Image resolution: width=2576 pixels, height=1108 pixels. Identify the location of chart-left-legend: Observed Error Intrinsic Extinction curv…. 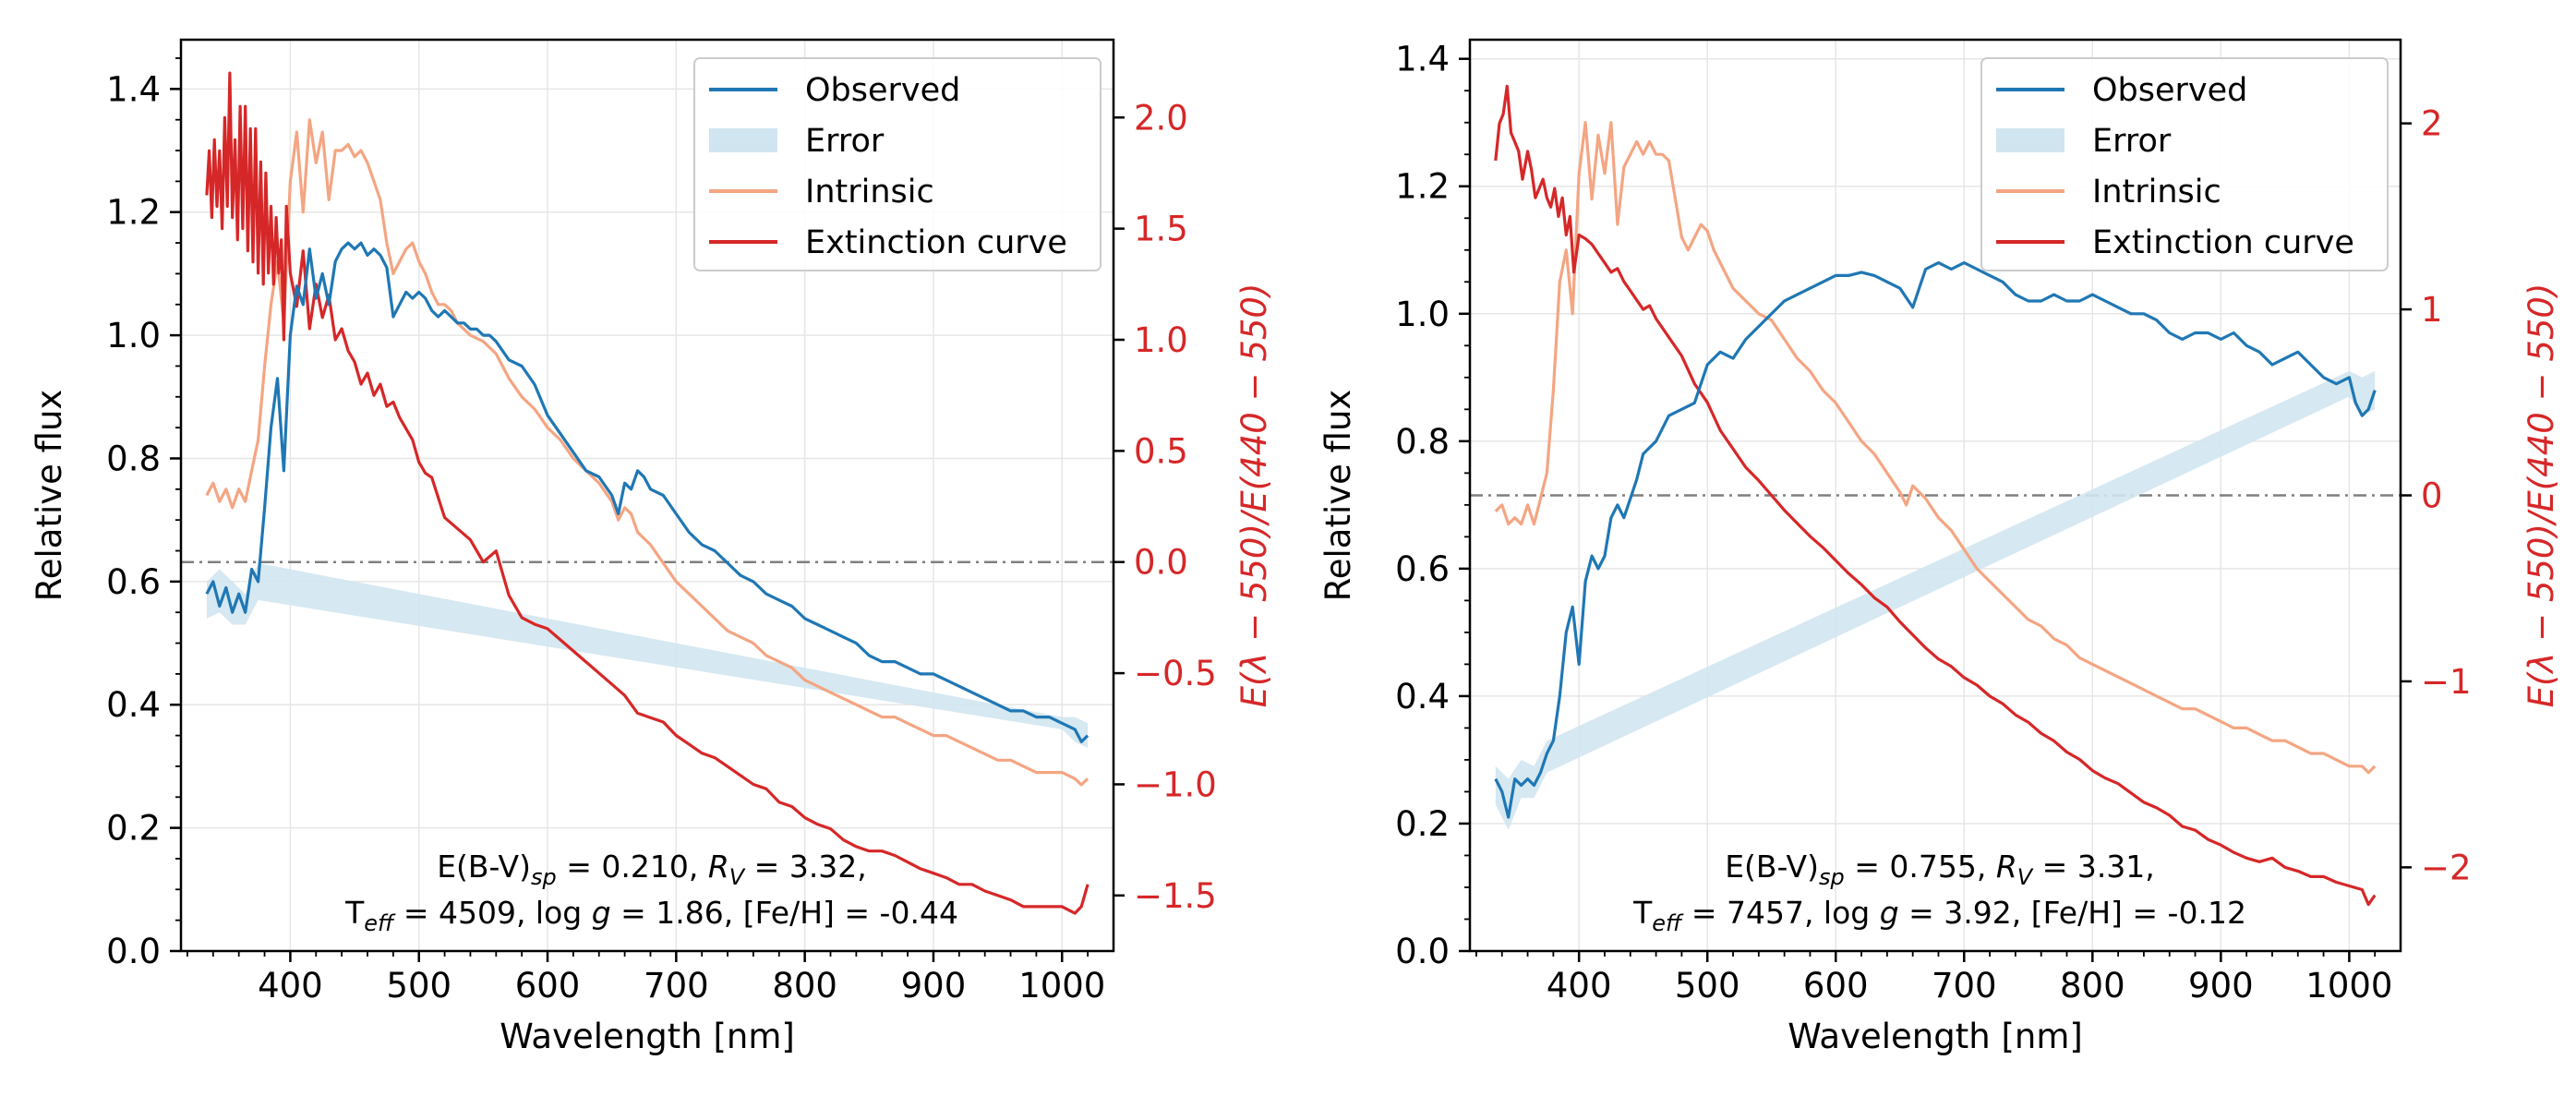
(897, 164).